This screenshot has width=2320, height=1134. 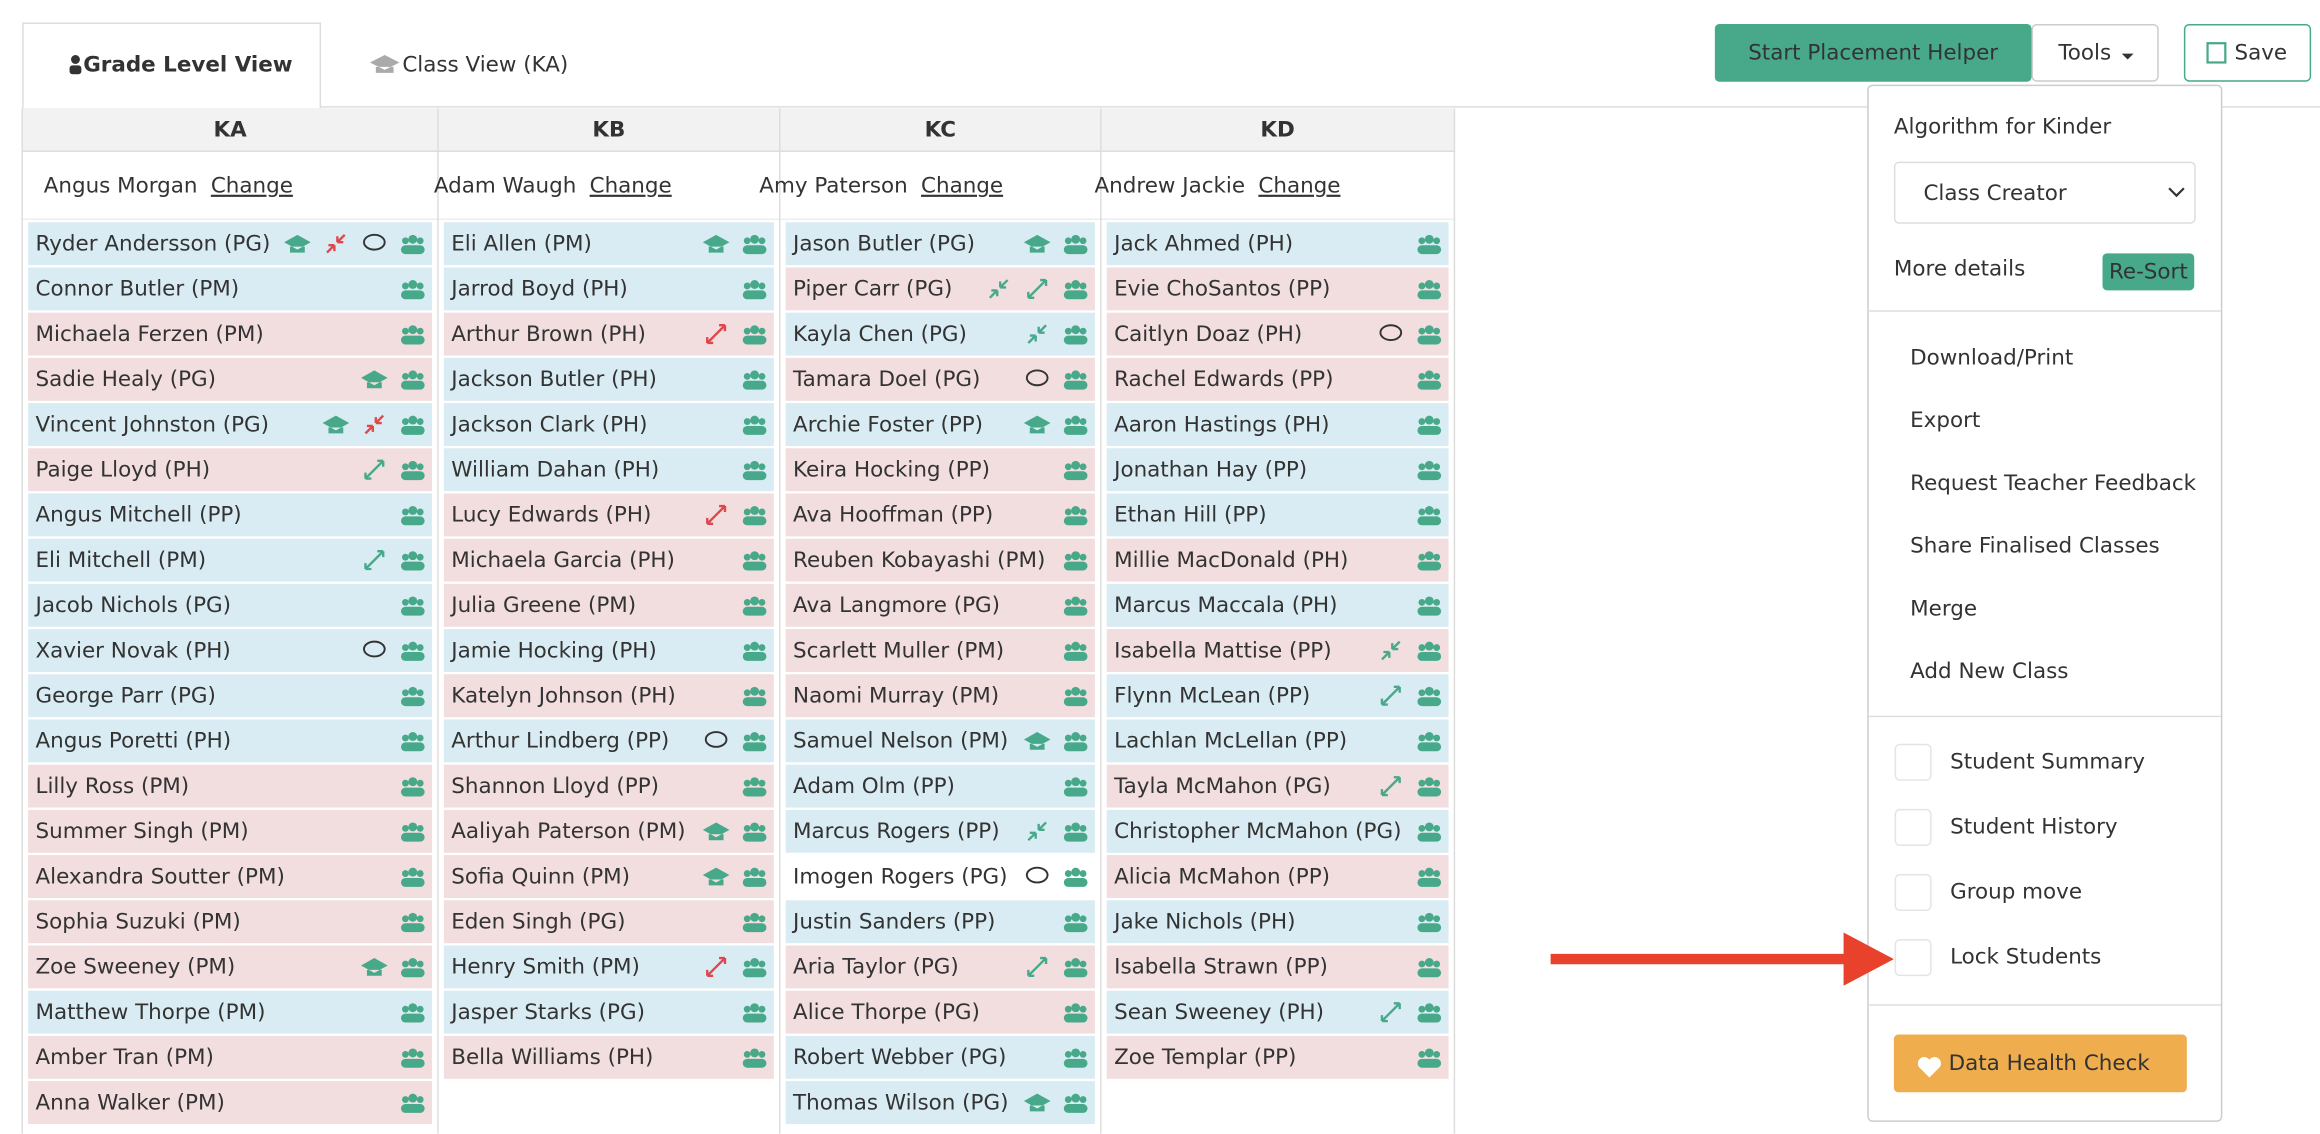 What do you see at coordinates (1209, 469) in the screenshot?
I see `student-name: Jonathan Hay (PP)` at bounding box center [1209, 469].